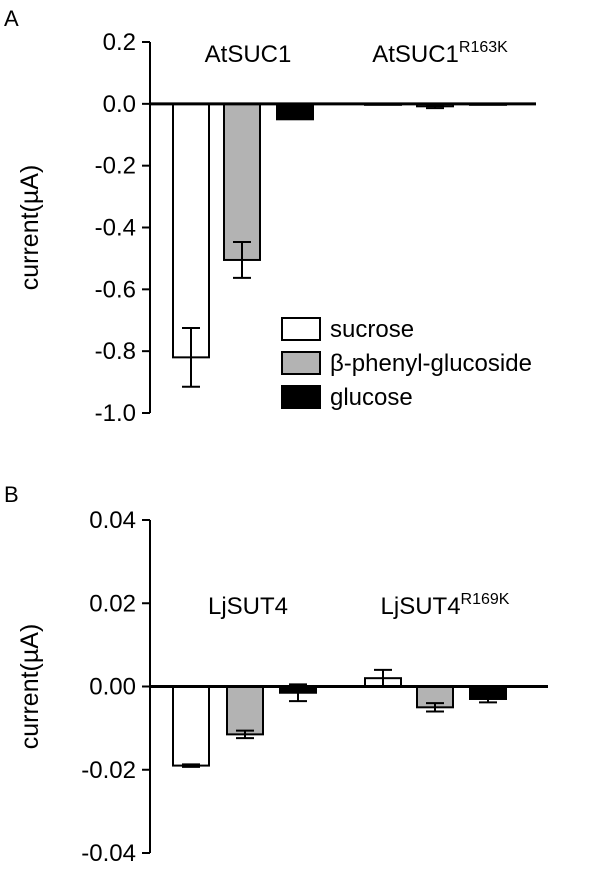 The image size is (600, 873). I want to click on group-label: AtSUC1R163K, so click(440, 53).